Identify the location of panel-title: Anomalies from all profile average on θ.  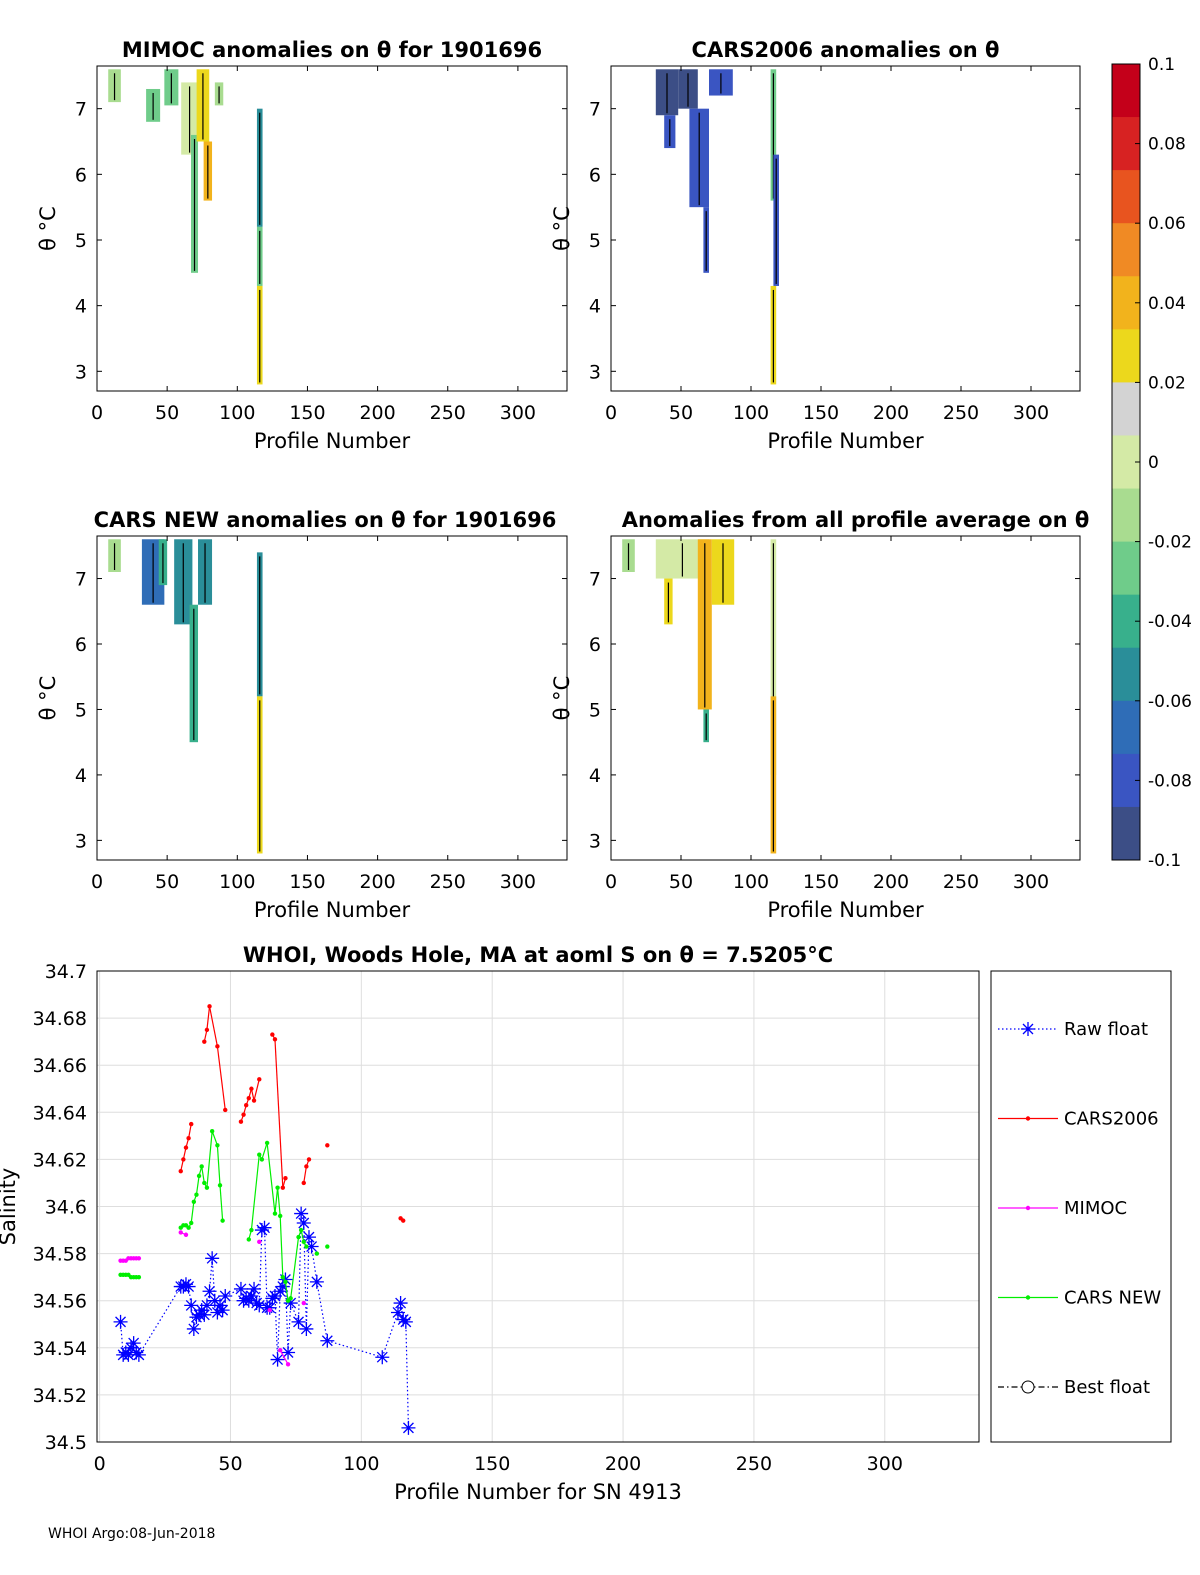
(856, 520).